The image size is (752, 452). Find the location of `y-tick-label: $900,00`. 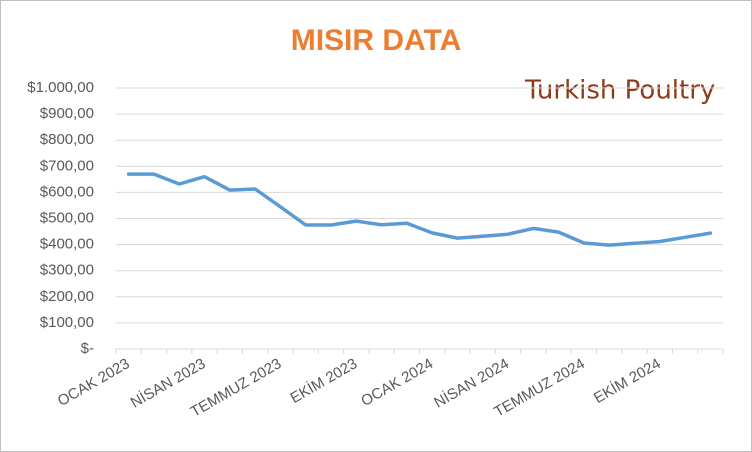

y-tick-label: $900,00 is located at coordinates (67, 113).